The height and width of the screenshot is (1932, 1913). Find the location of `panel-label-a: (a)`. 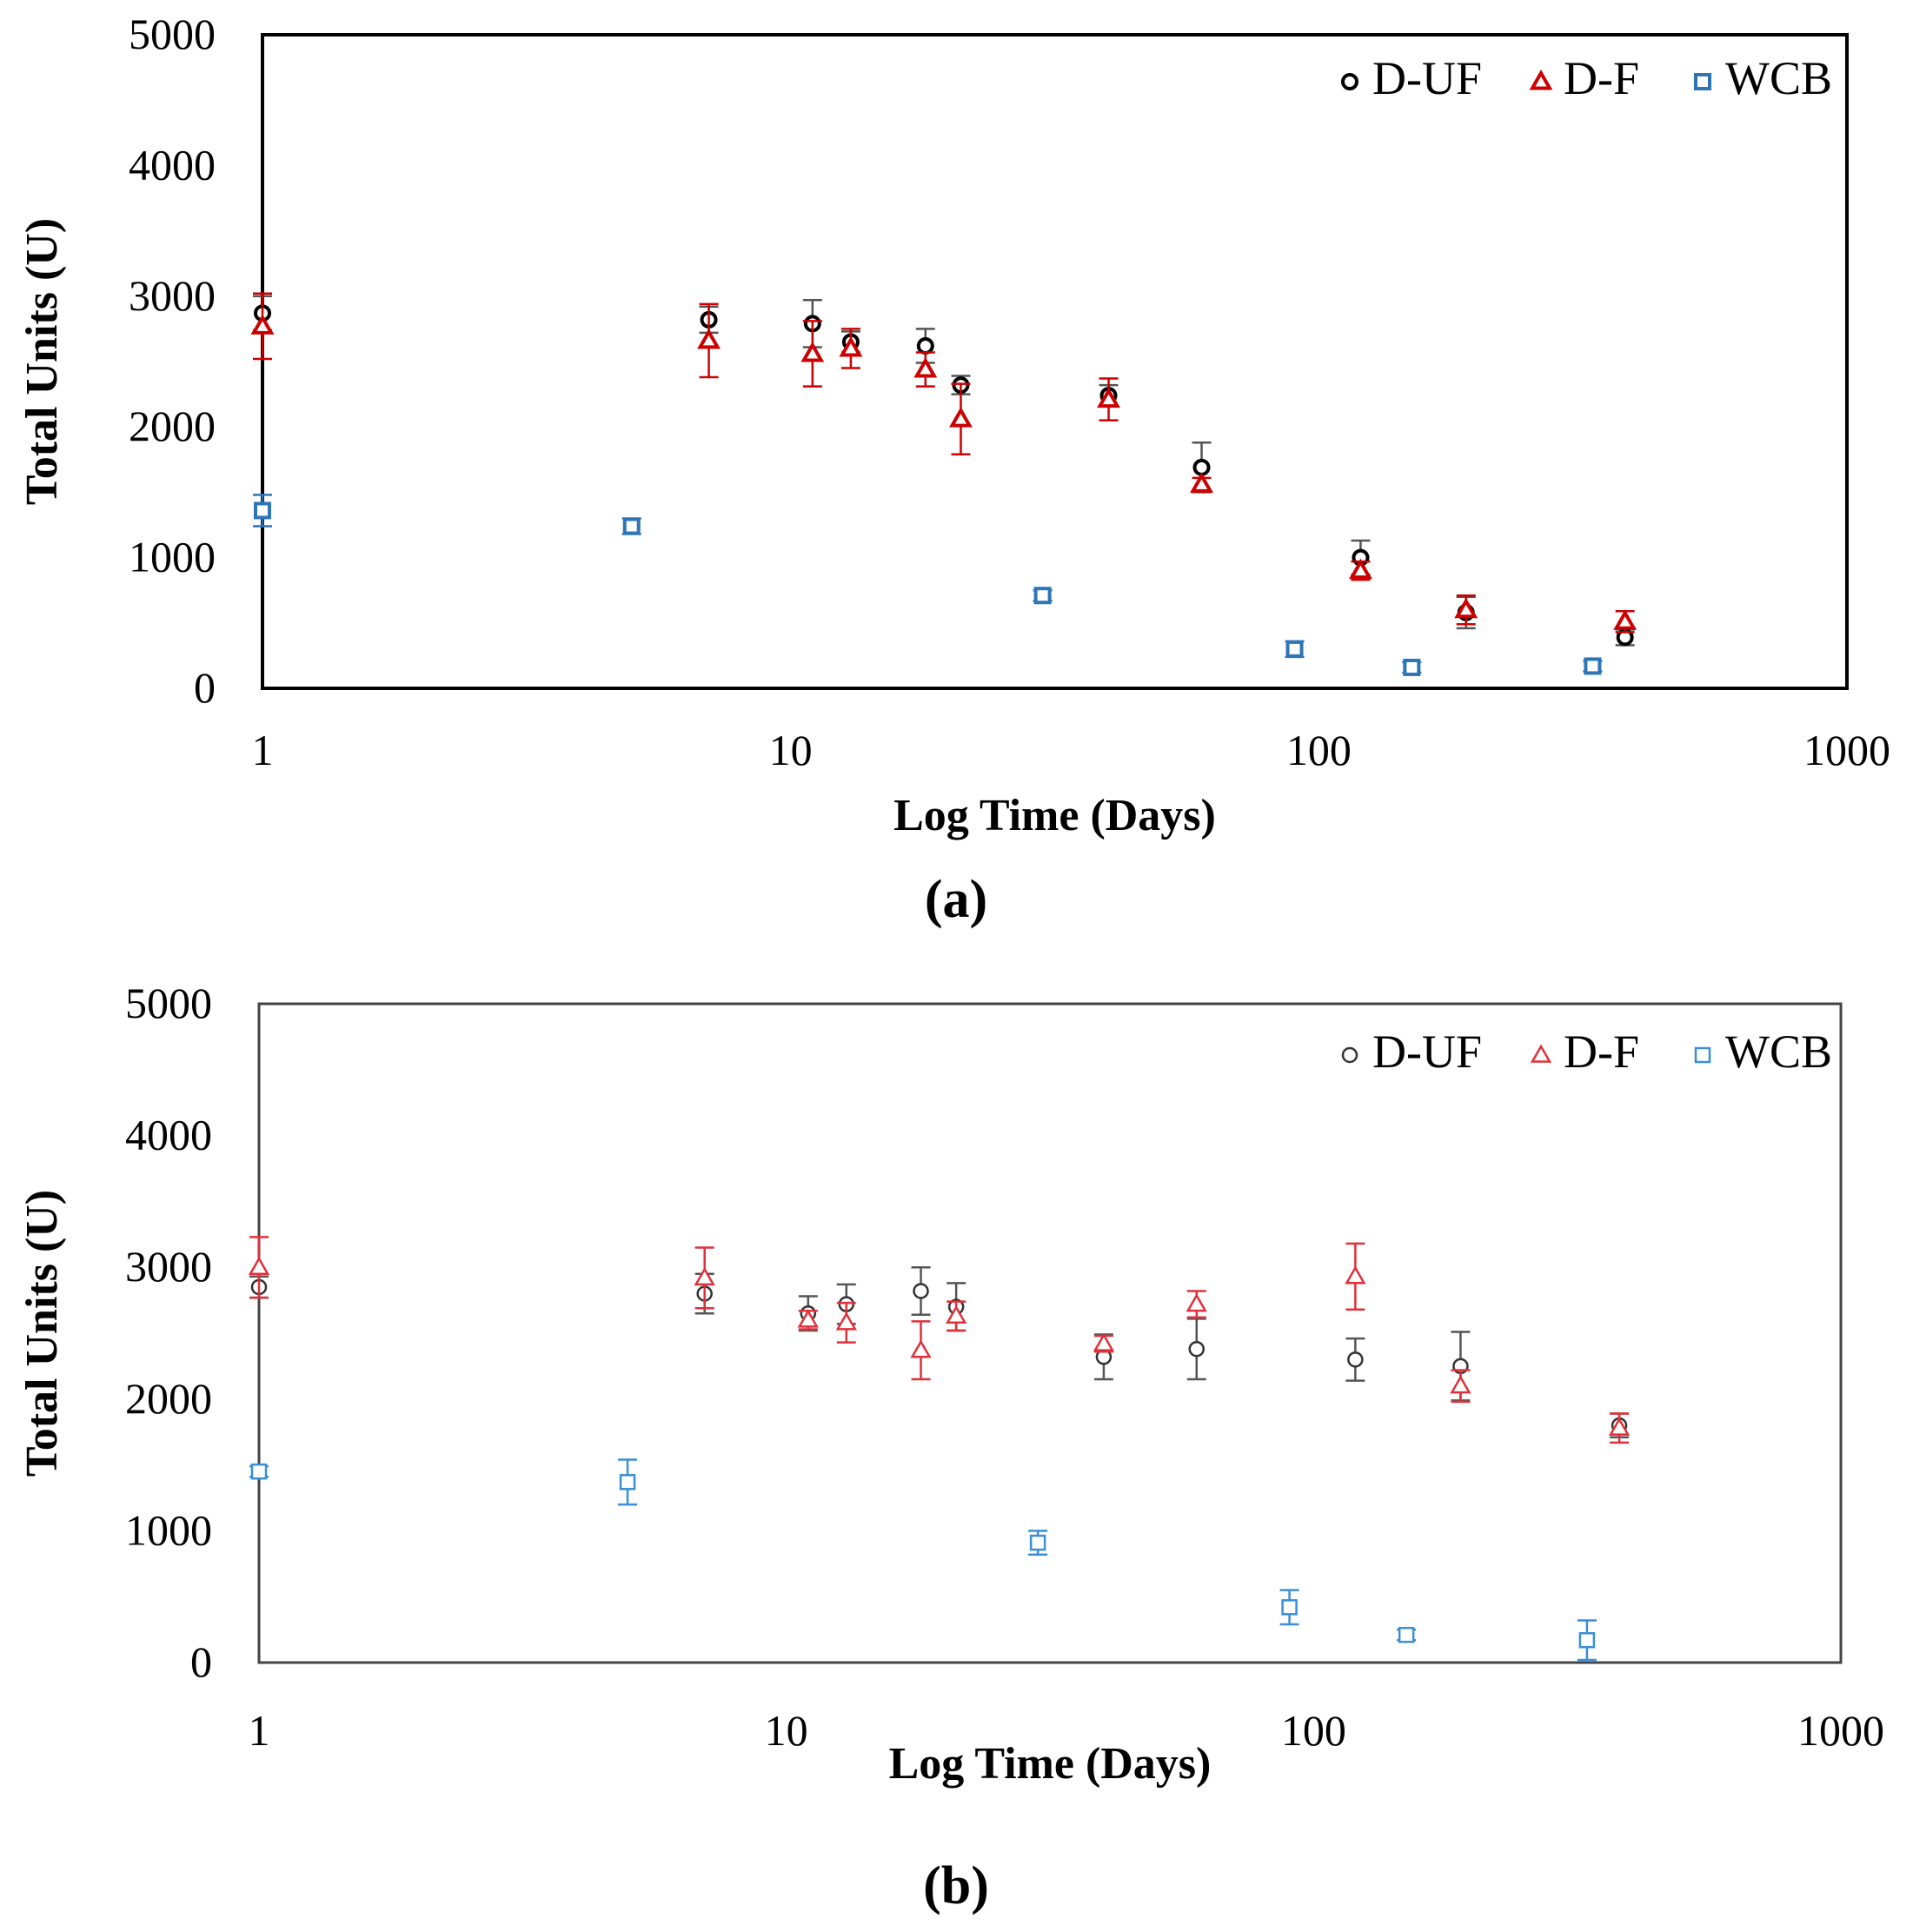

panel-label-a: (a) is located at coordinates (956, 899).